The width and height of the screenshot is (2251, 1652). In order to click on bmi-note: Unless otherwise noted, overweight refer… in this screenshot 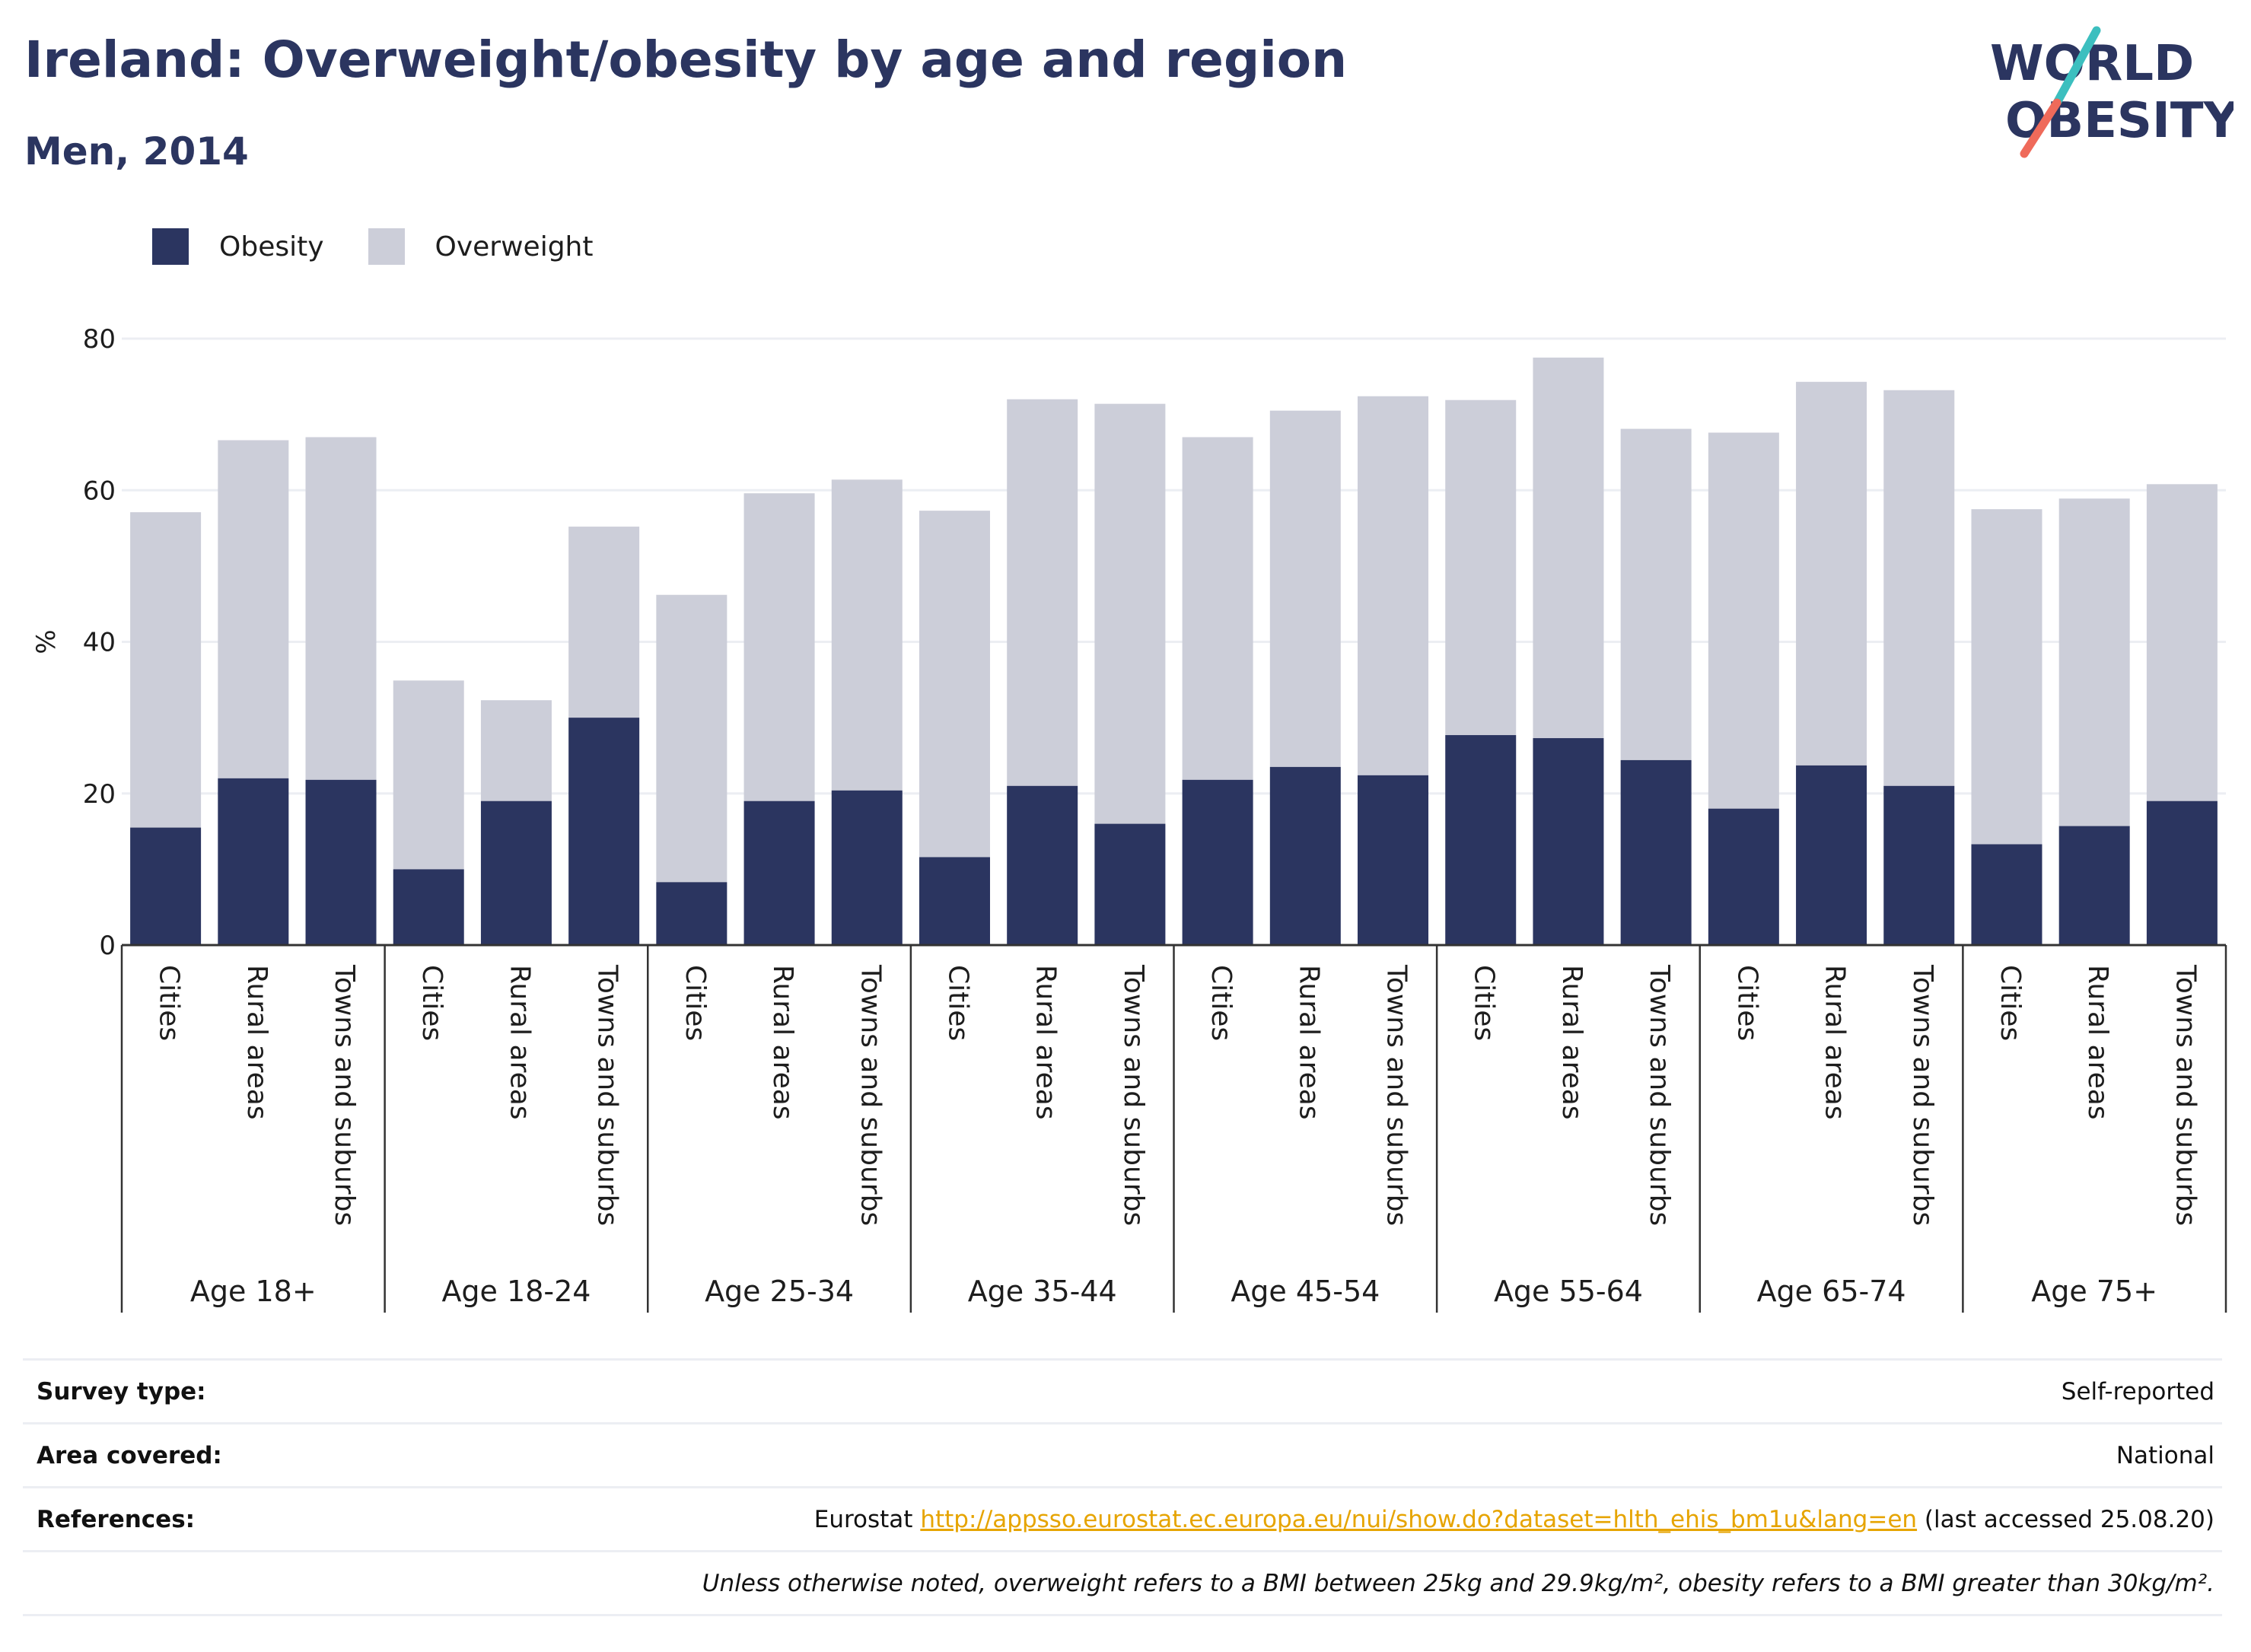, I will do `click(1458, 1583)`.